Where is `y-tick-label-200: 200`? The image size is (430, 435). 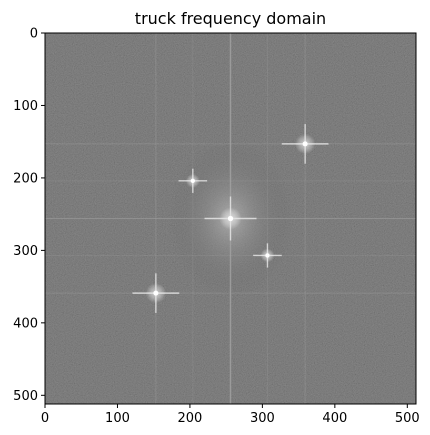 y-tick-label-200: 200 is located at coordinates (25, 178).